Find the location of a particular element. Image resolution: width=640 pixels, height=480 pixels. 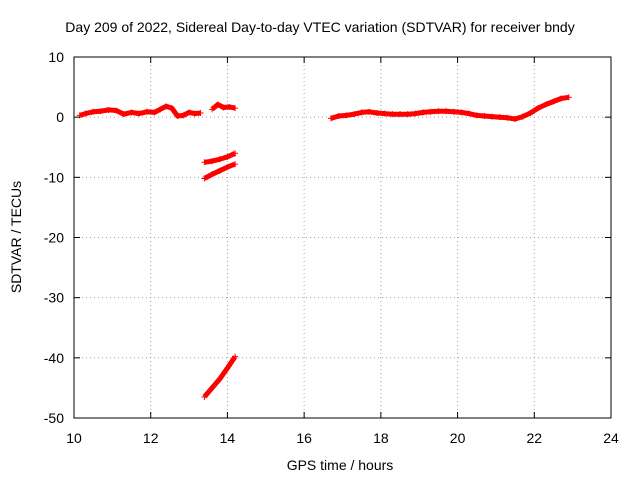

y-tick-label: -20 is located at coordinates (54, 238).